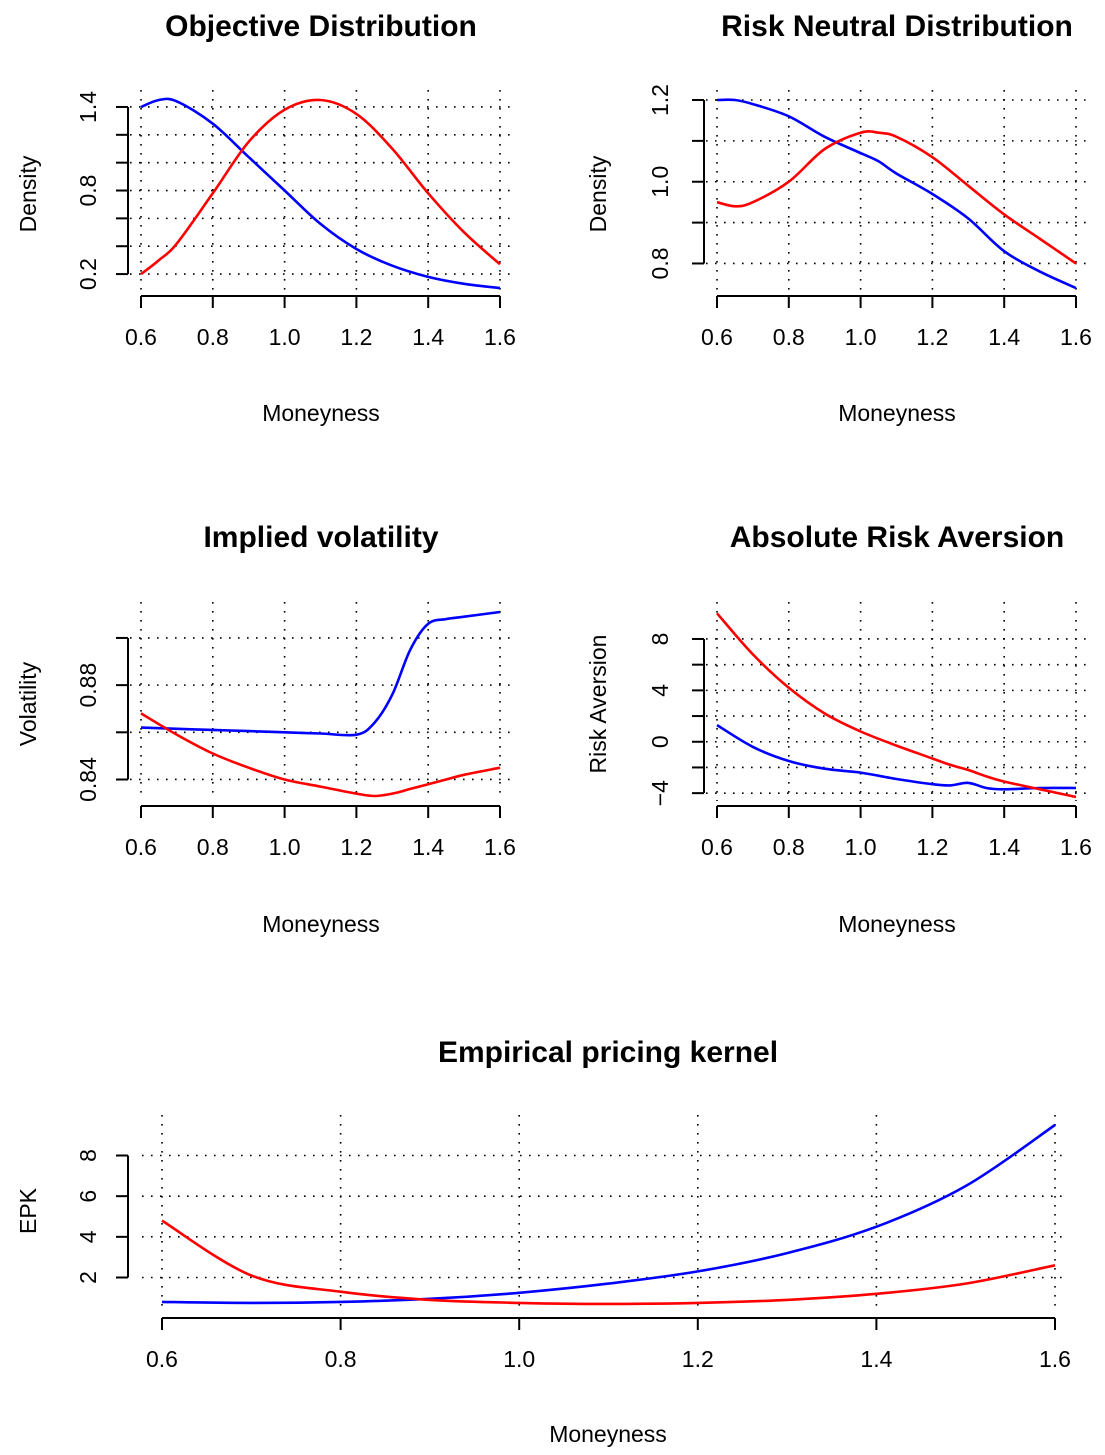 The width and height of the screenshot is (1105, 1455). Describe the element at coordinates (897, 26) in the screenshot. I see `panel-title: Risk Neutral Distribution` at that location.